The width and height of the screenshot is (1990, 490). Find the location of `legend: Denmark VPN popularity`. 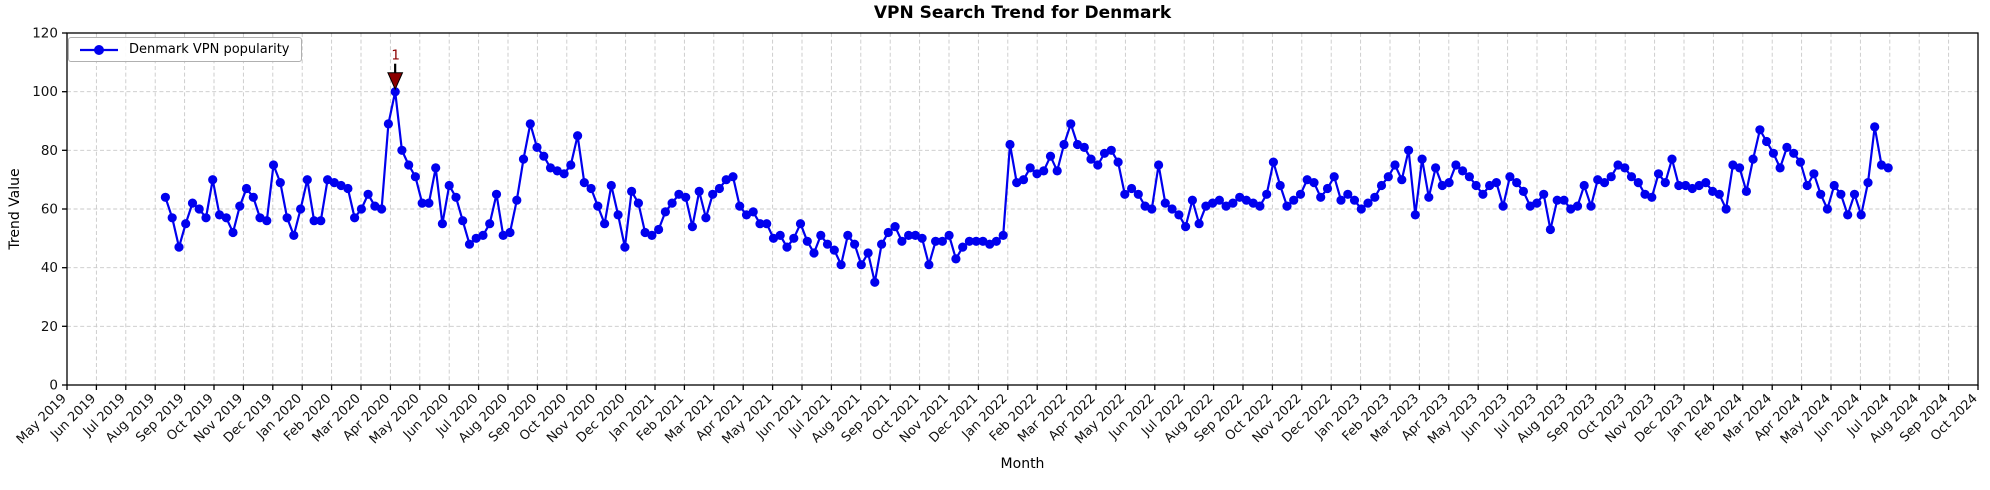

legend: Denmark VPN popularity is located at coordinates (185, 49).